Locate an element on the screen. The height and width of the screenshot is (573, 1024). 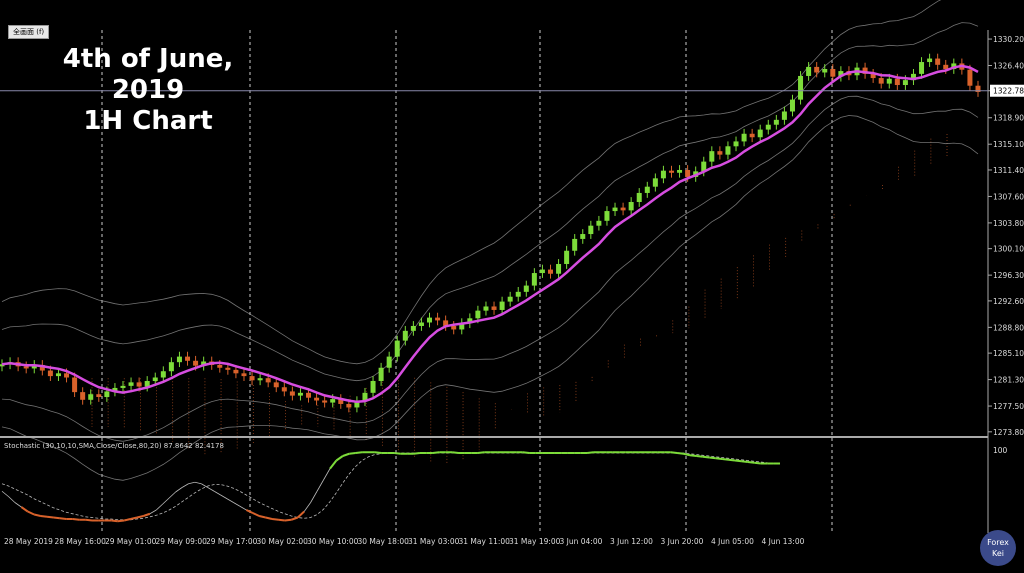
time-tick-label: 29 May 09:00 is located at coordinates (182, 541).